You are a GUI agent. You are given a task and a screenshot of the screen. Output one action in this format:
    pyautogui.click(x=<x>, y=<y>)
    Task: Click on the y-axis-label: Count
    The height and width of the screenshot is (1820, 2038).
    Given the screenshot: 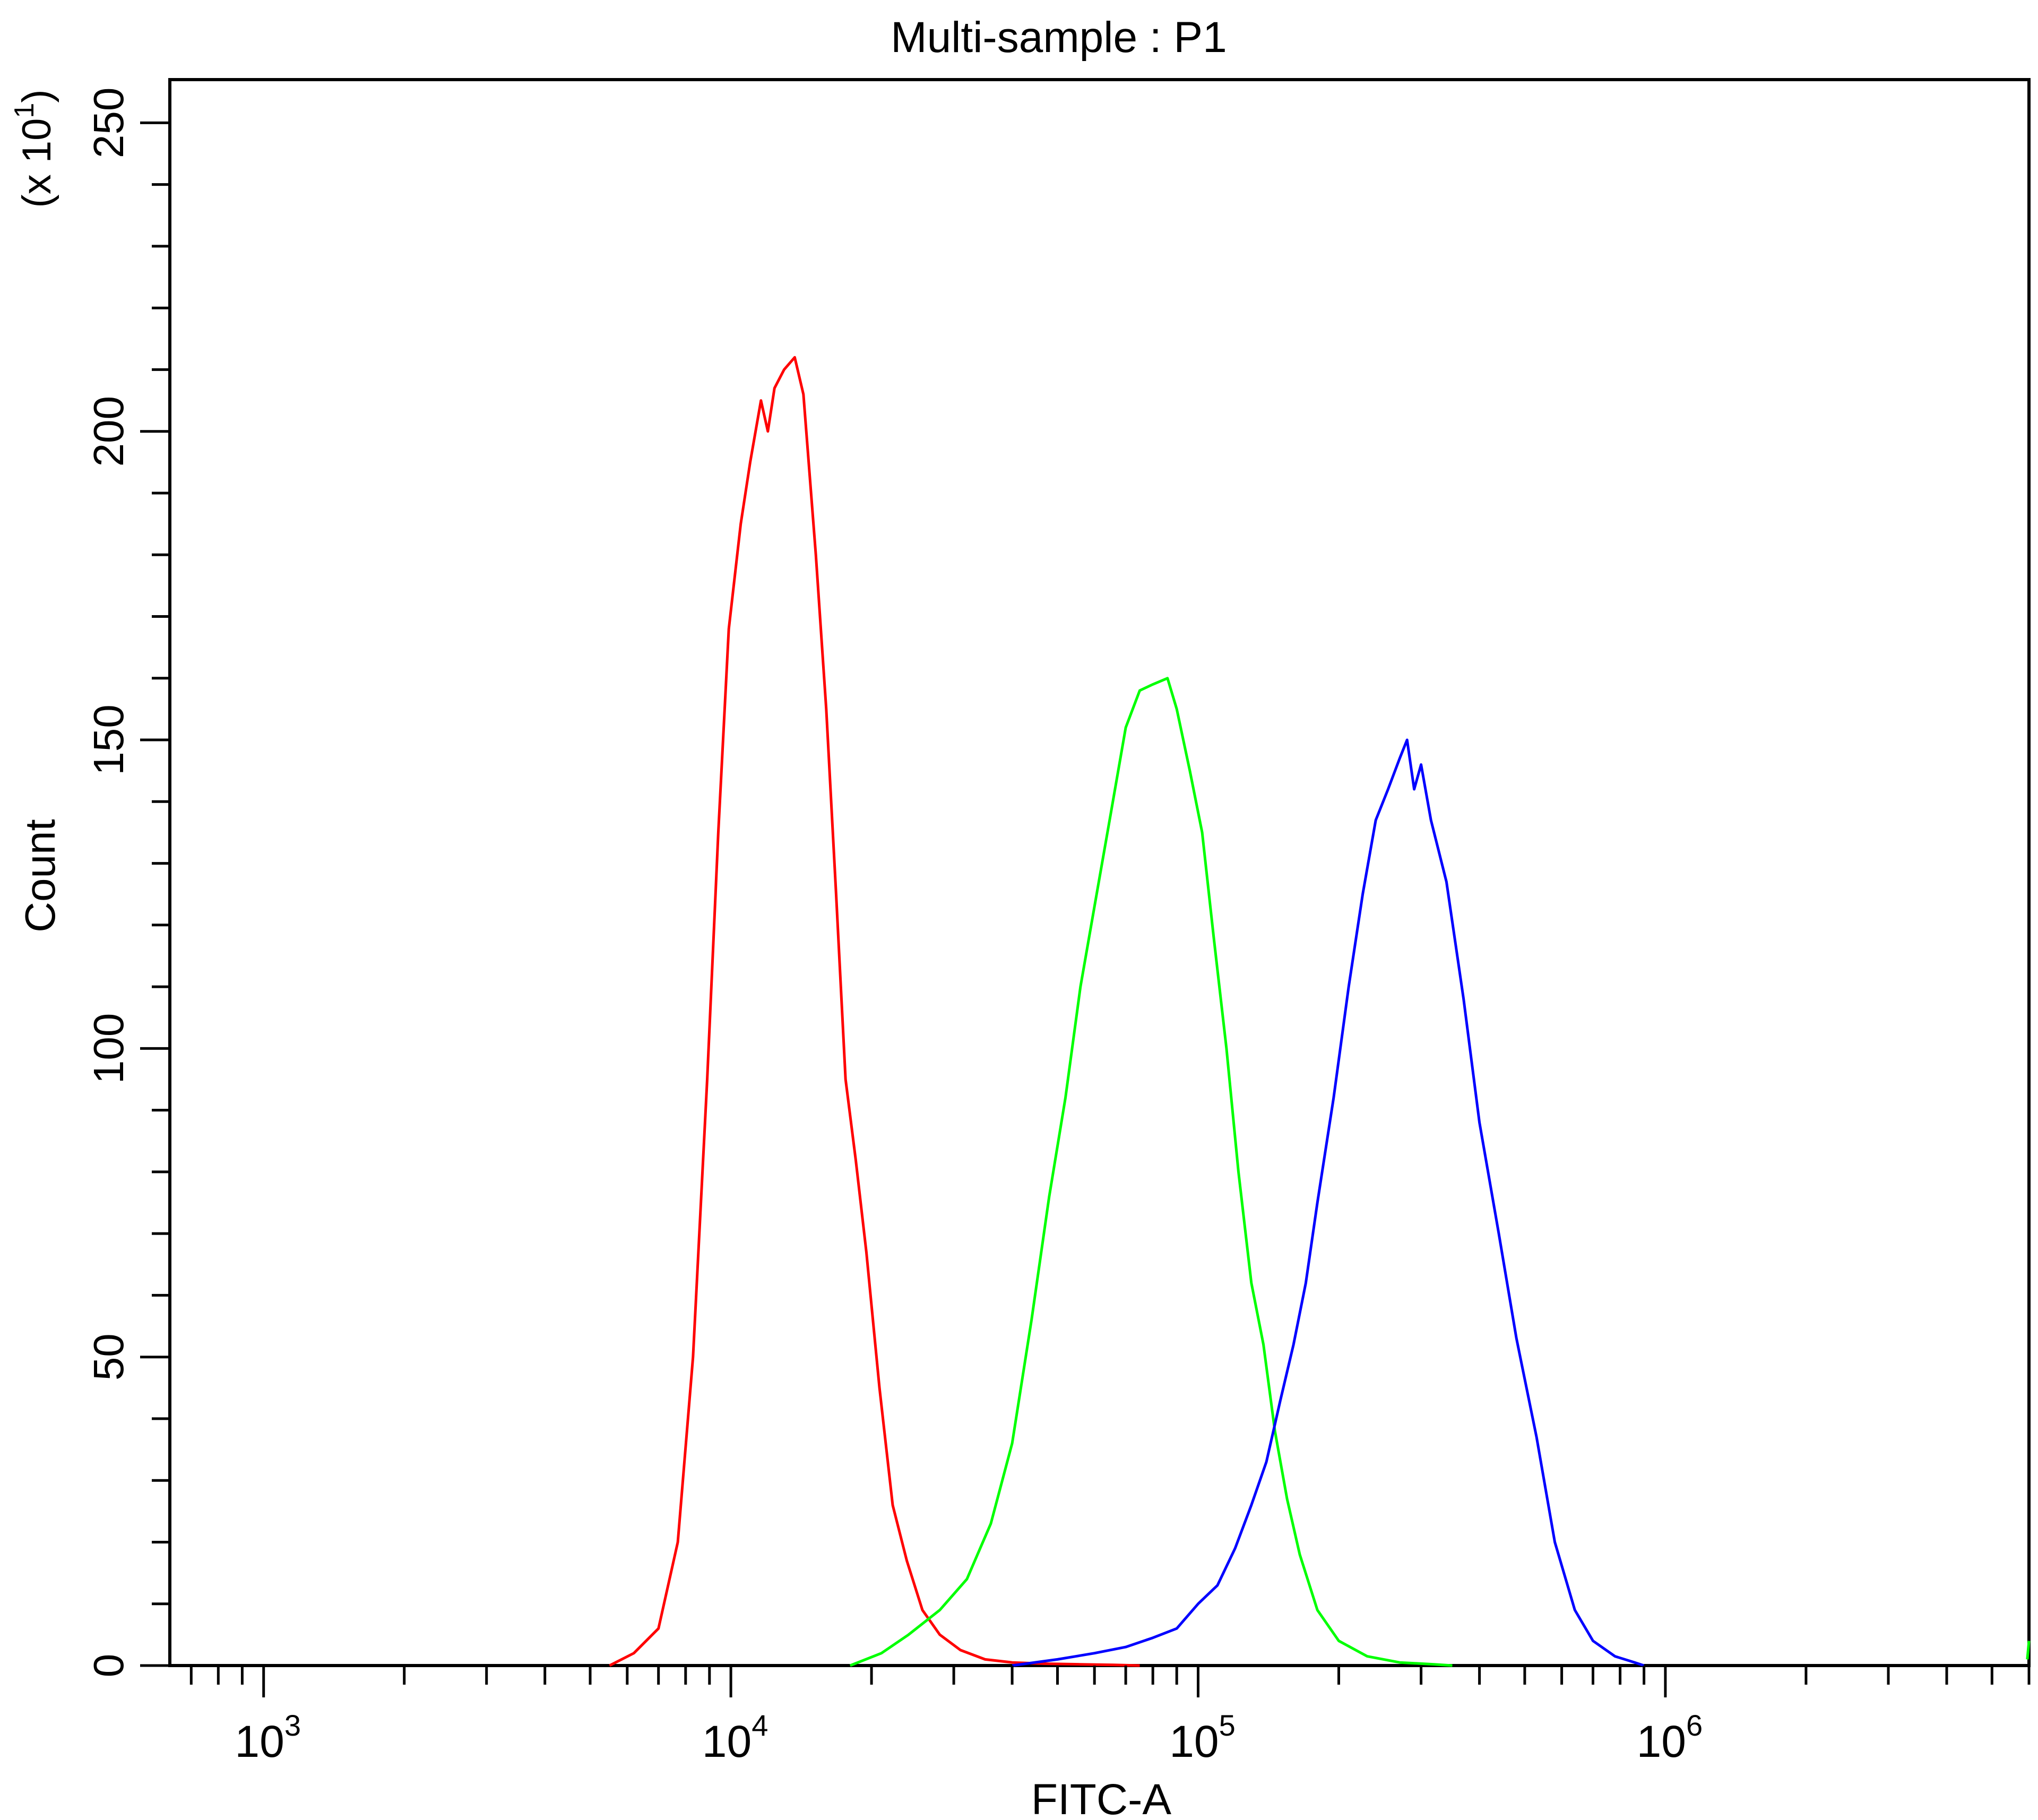 What is the action you would take?
    pyautogui.click(x=40, y=875)
    